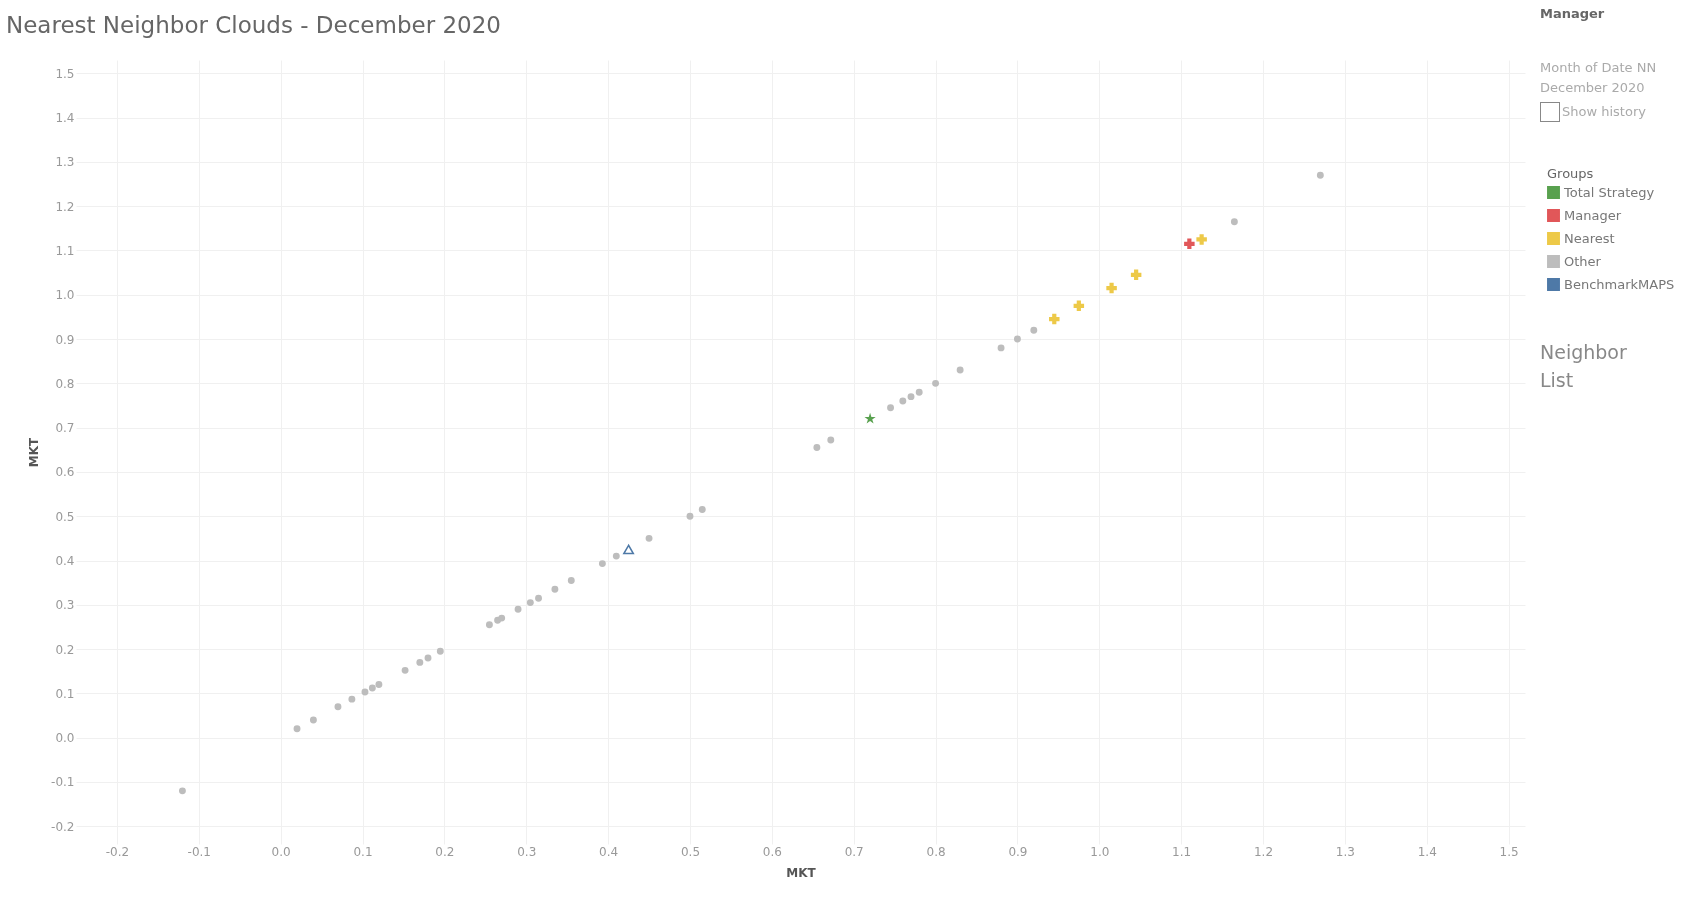 The height and width of the screenshot is (901, 1708). Describe the element at coordinates (65, 250) in the screenshot. I see `y-tick-label: 1.1` at that location.